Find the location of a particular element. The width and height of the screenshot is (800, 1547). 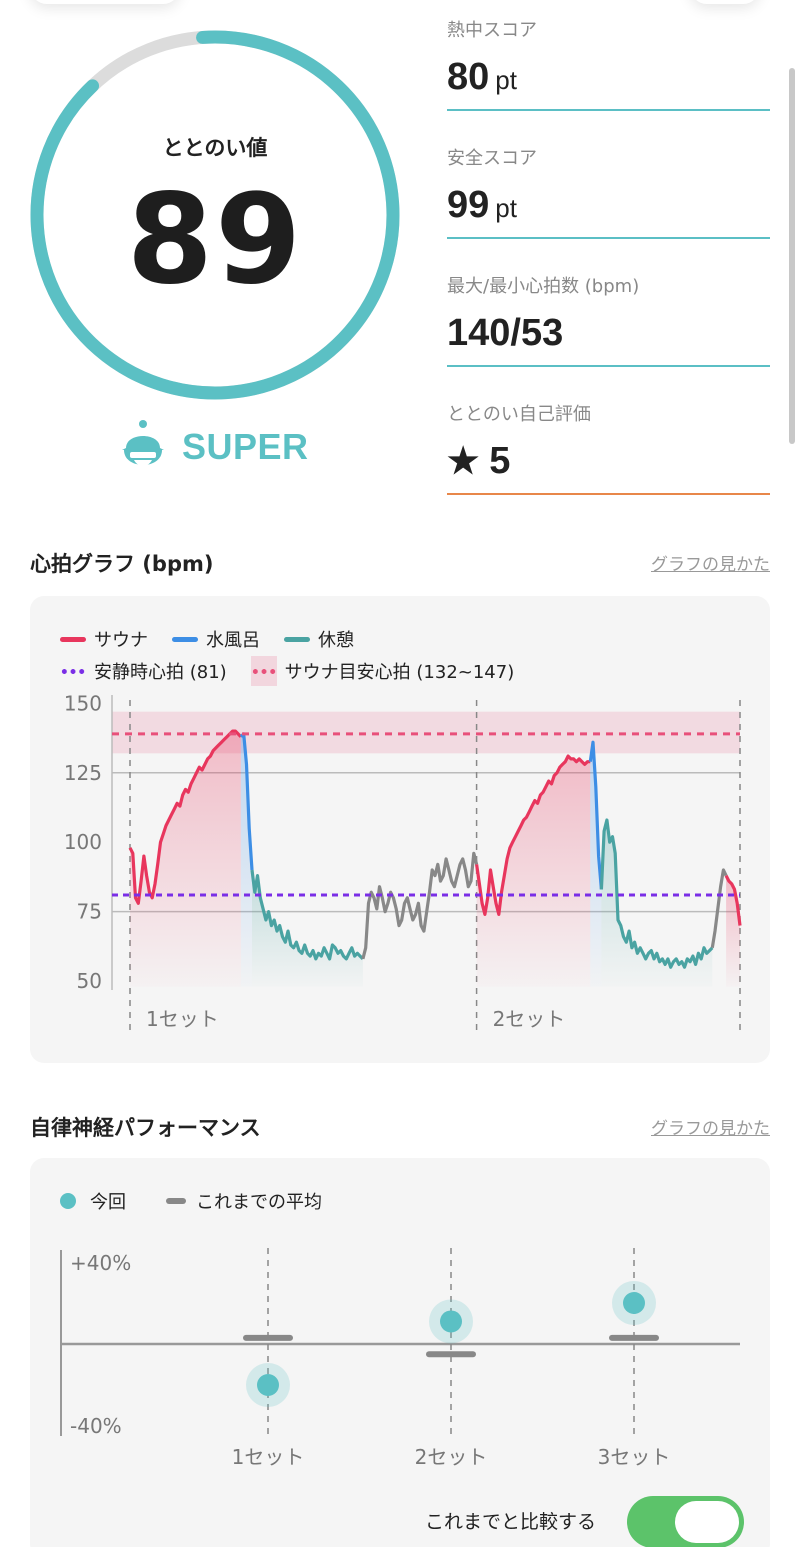

ans-y-tick: +40% is located at coordinates (100, 1263).